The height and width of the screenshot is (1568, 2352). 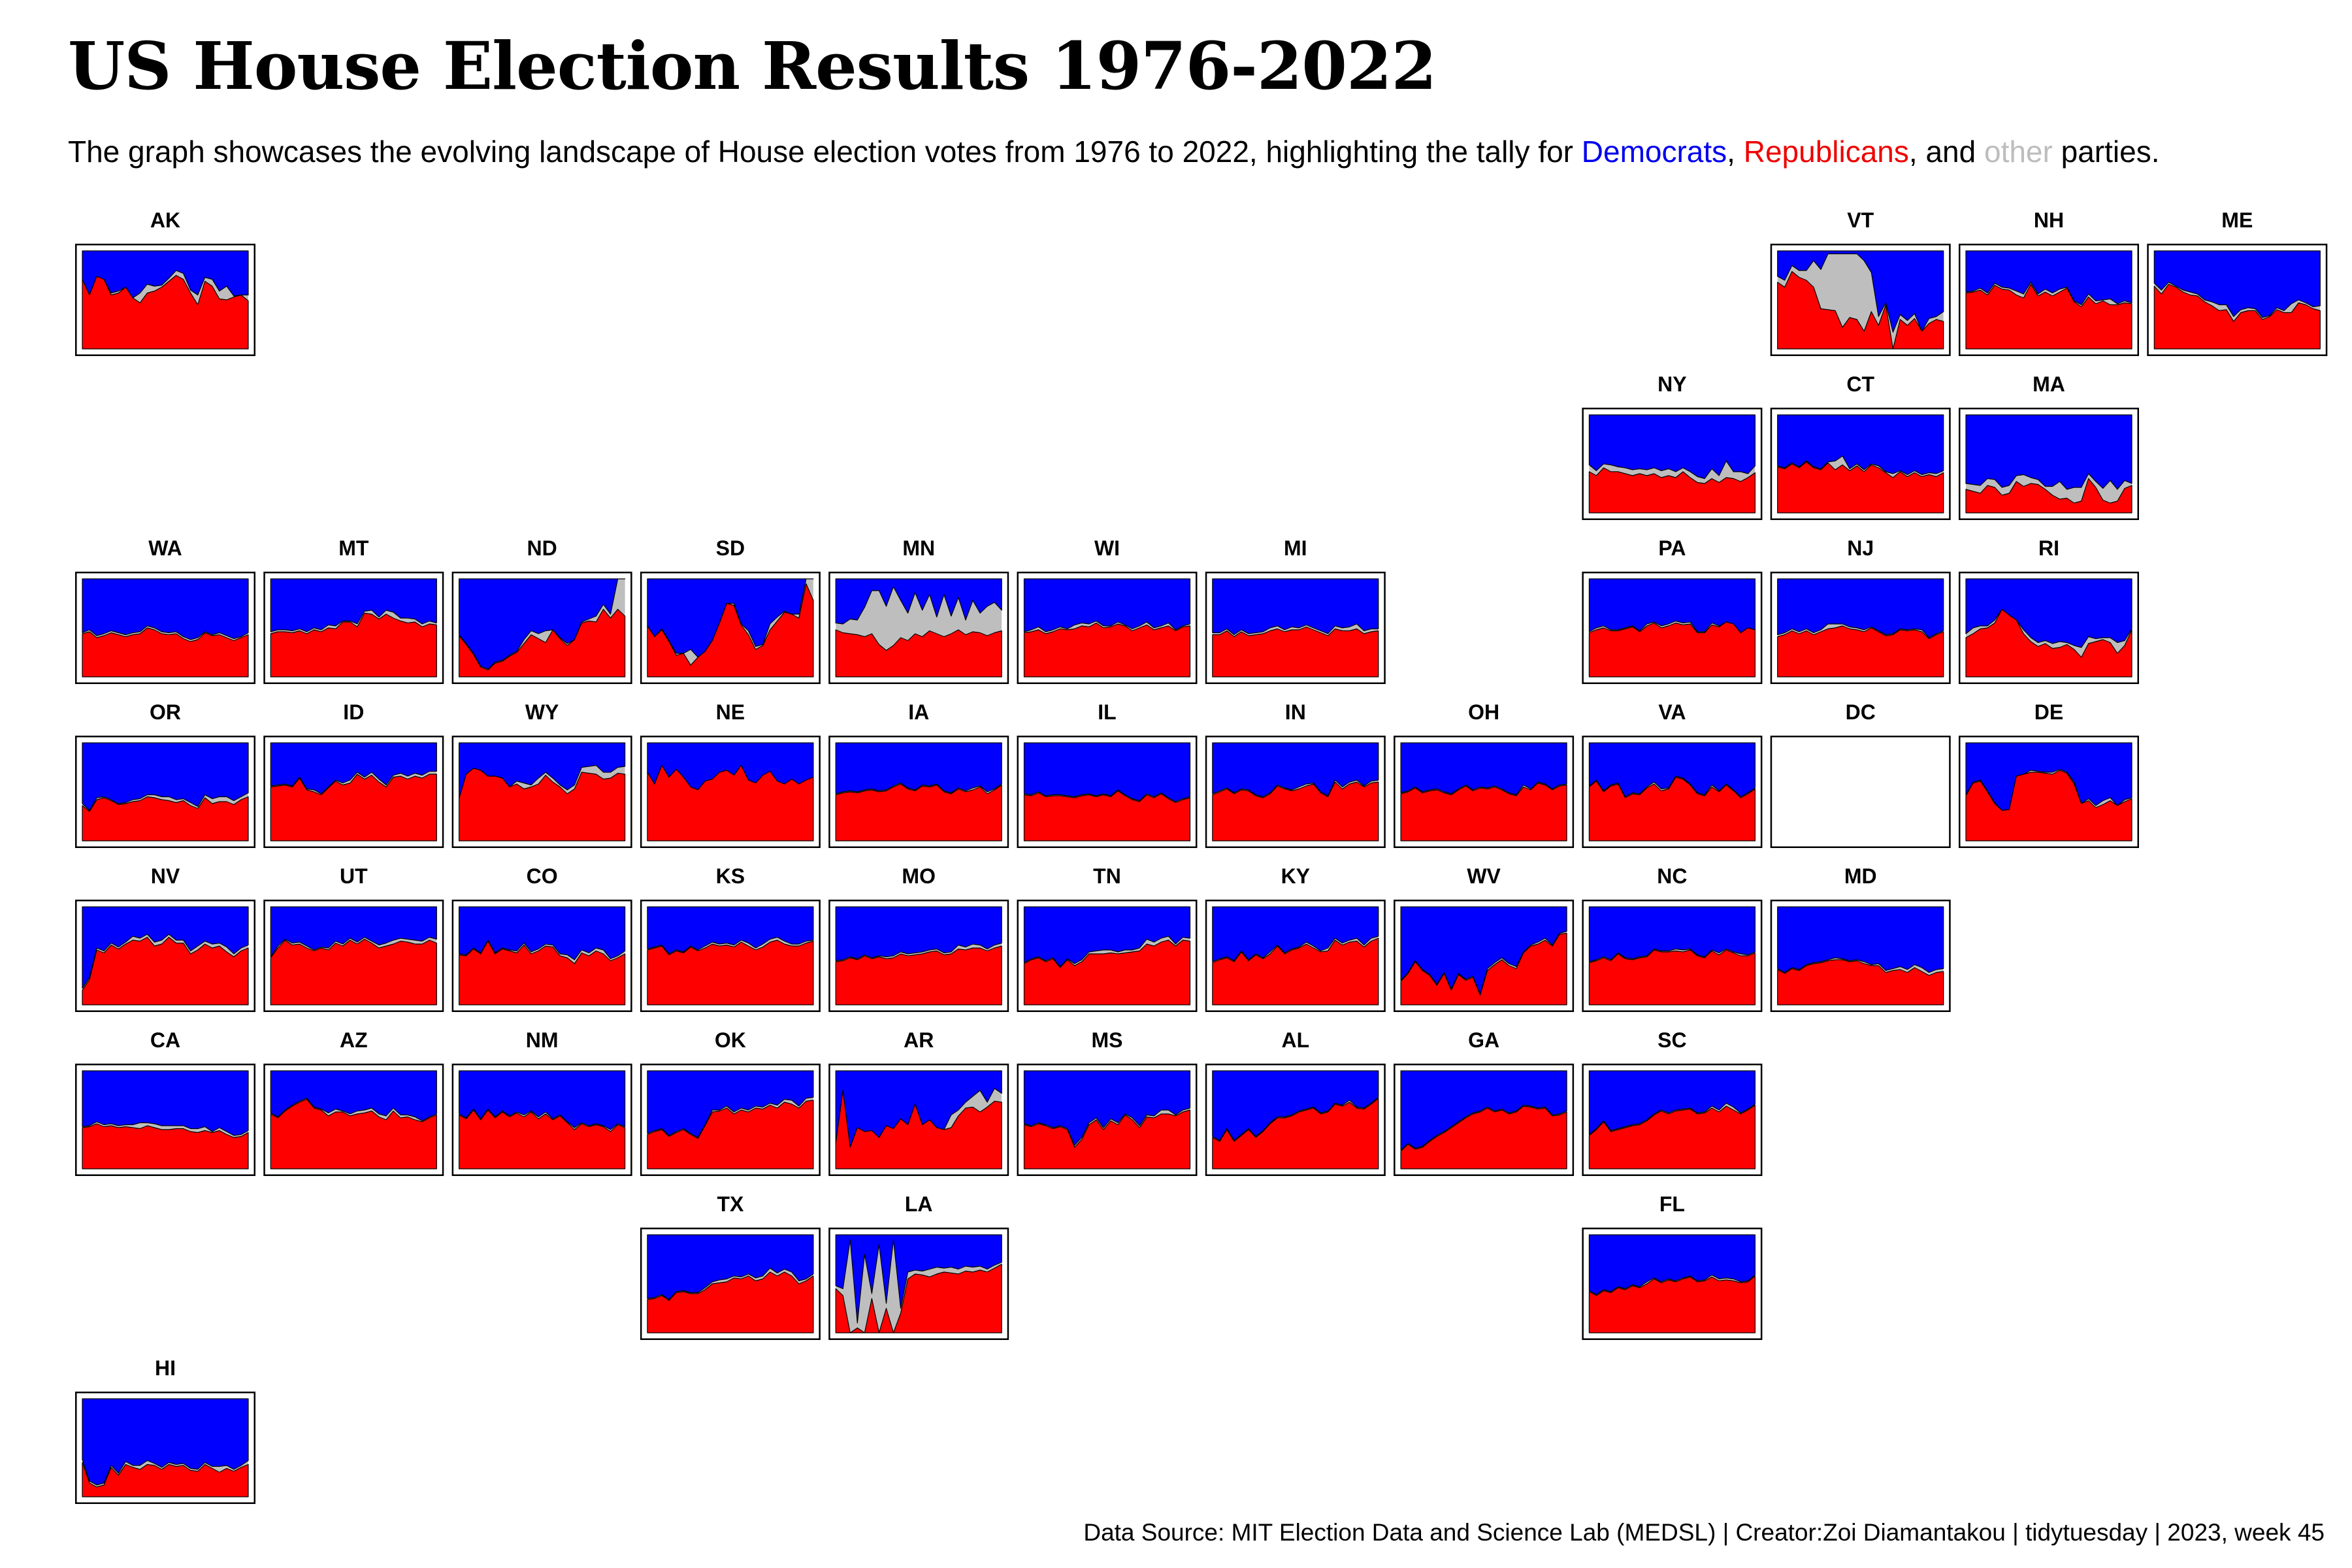 I want to click on state-panel-de: DE, so click(x=2049, y=774).